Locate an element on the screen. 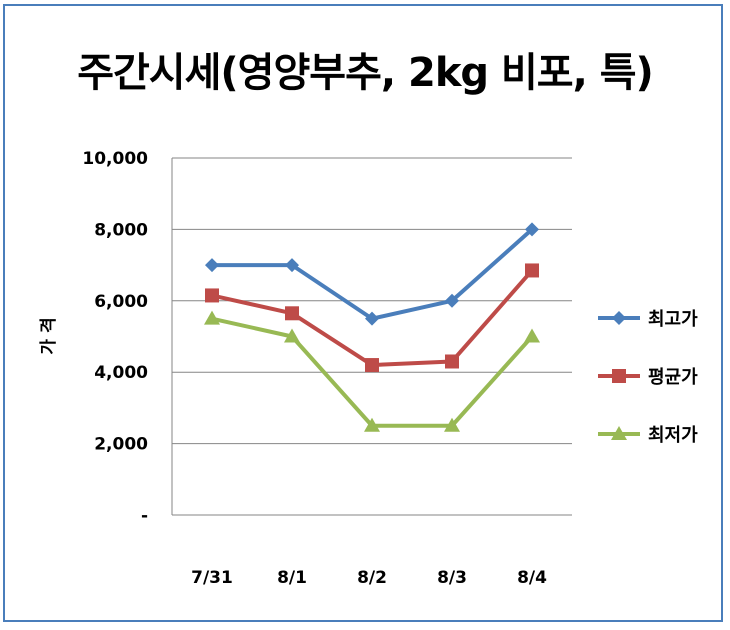 The height and width of the screenshot is (630, 730). y-tick-label: 10,000 is located at coordinates (115, 159).